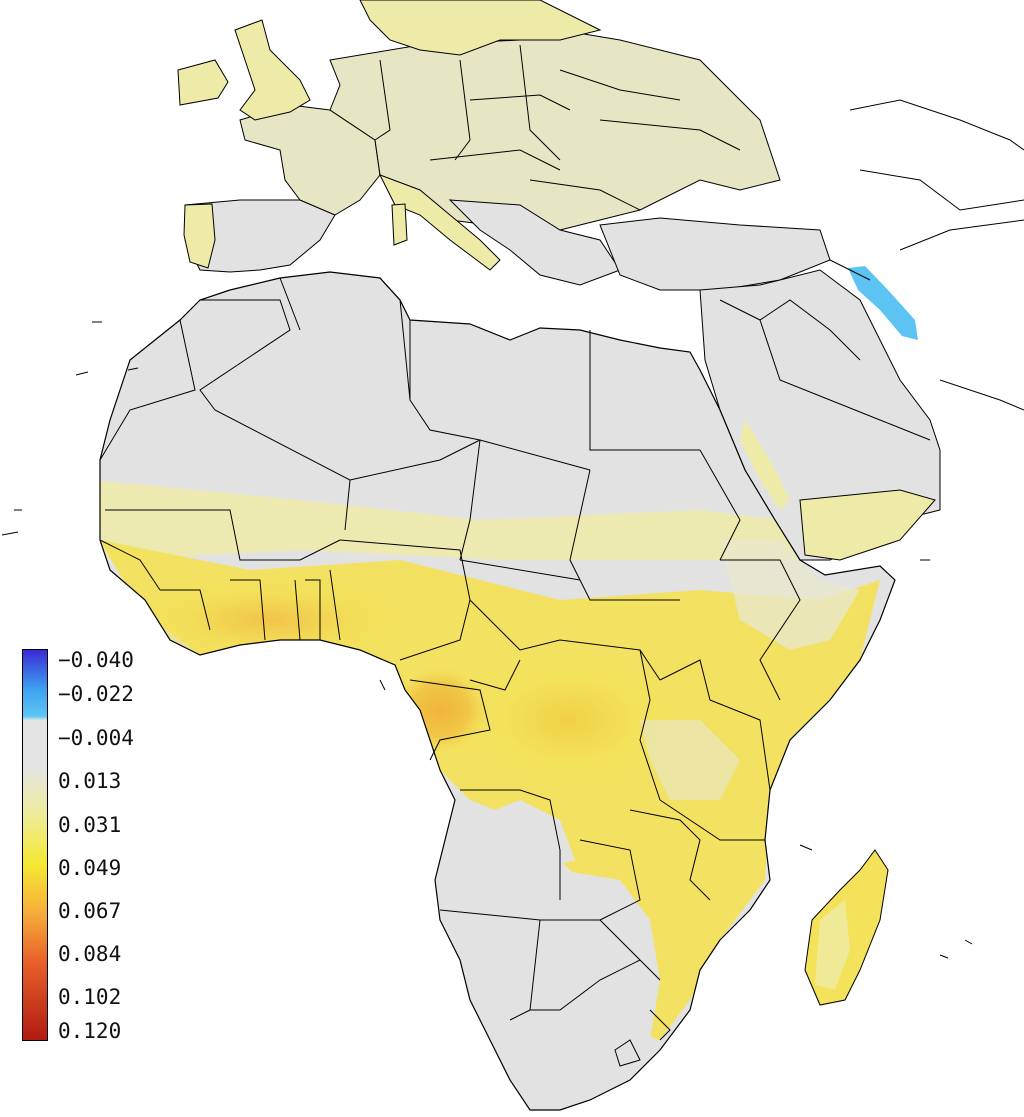 The width and height of the screenshot is (1024, 1117). I want to click on legend-label-6: 0.049, so click(90, 868).